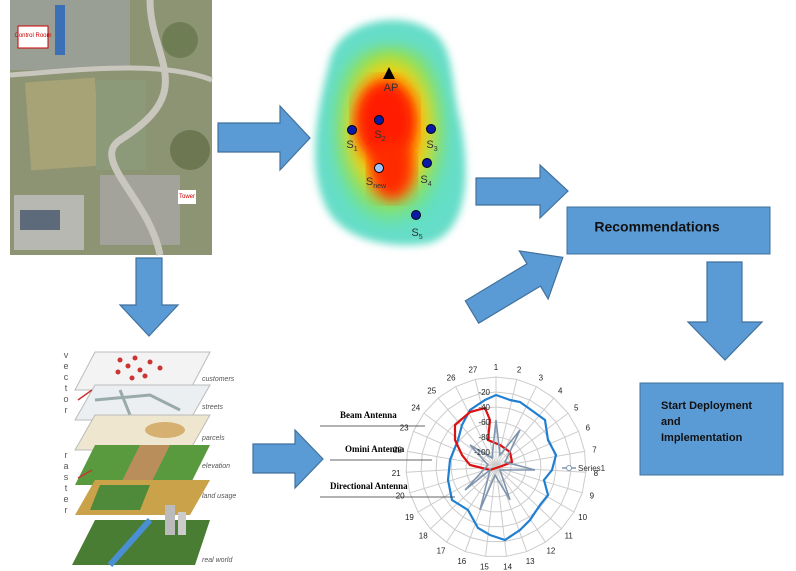 Image resolution: width=796 pixels, height=571 pixels. What do you see at coordinates (507, 566) in the screenshot?
I see `spoke-label: 14` at bounding box center [507, 566].